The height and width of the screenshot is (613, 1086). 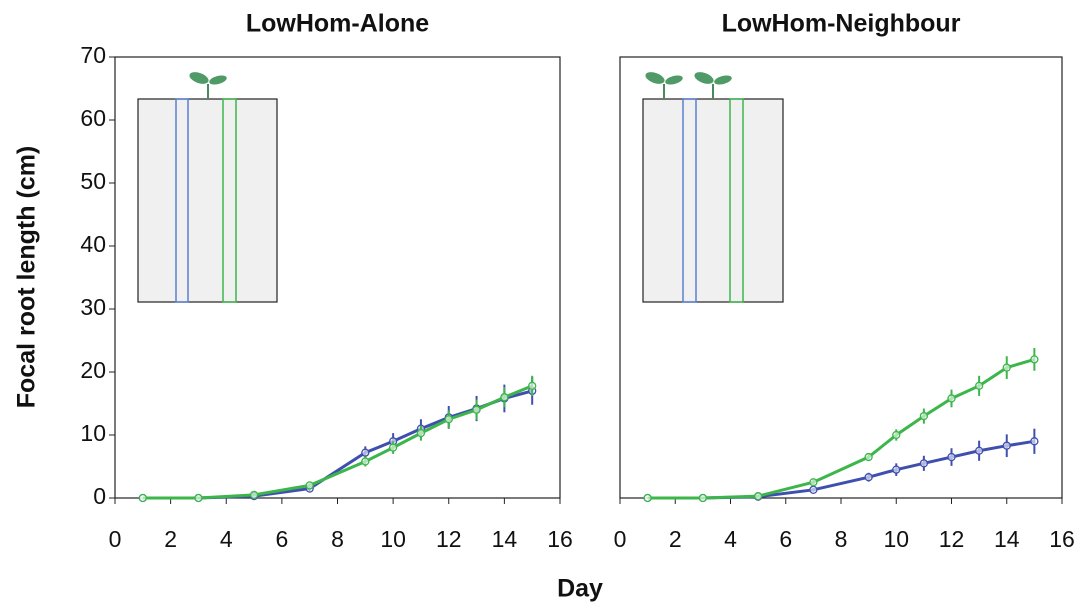 What do you see at coordinates (93, 433) in the screenshot?
I see `y-tick-label: 10` at bounding box center [93, 433].